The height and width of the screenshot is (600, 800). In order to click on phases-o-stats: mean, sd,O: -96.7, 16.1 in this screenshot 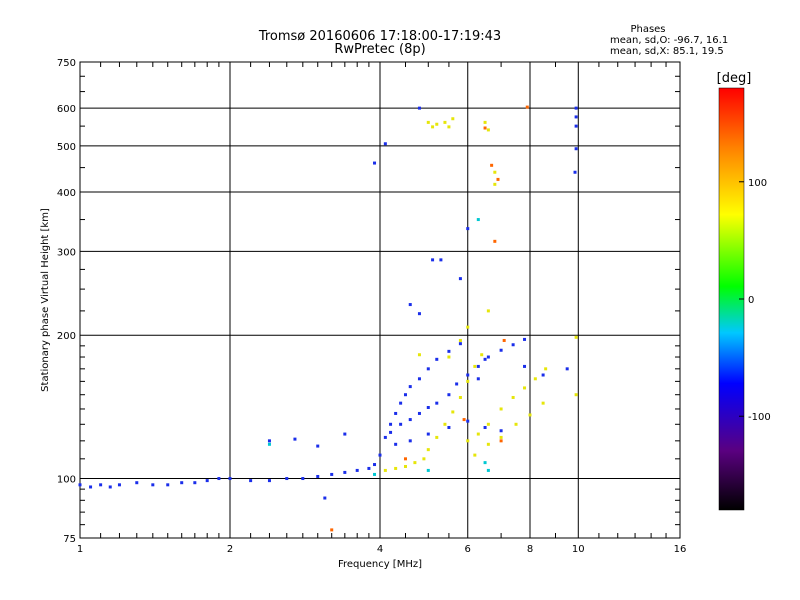, I will do `click(669, 40)`.